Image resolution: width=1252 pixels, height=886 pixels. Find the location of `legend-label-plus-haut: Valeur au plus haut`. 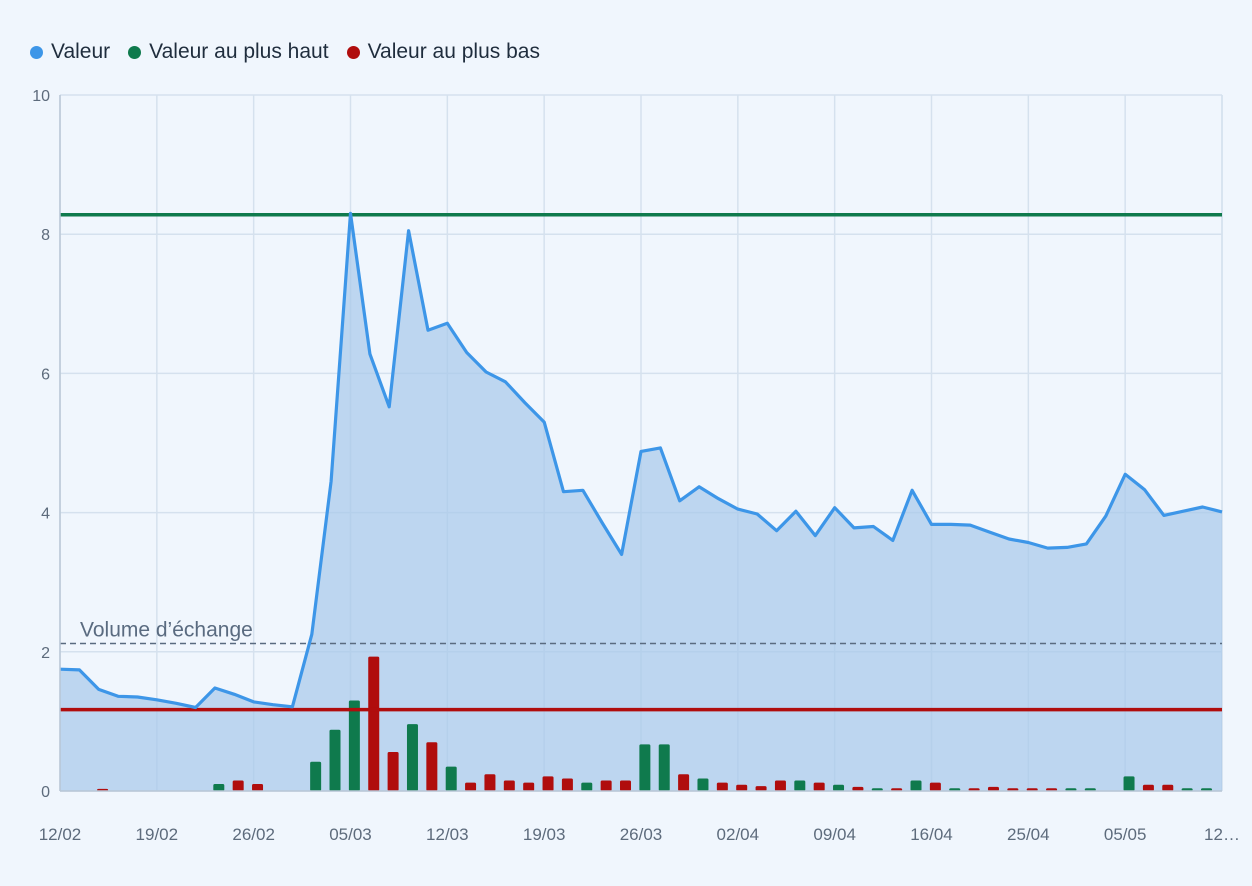

legend-label-plus-haut: Valeur au plus haut is located at coordinates (239, 51).